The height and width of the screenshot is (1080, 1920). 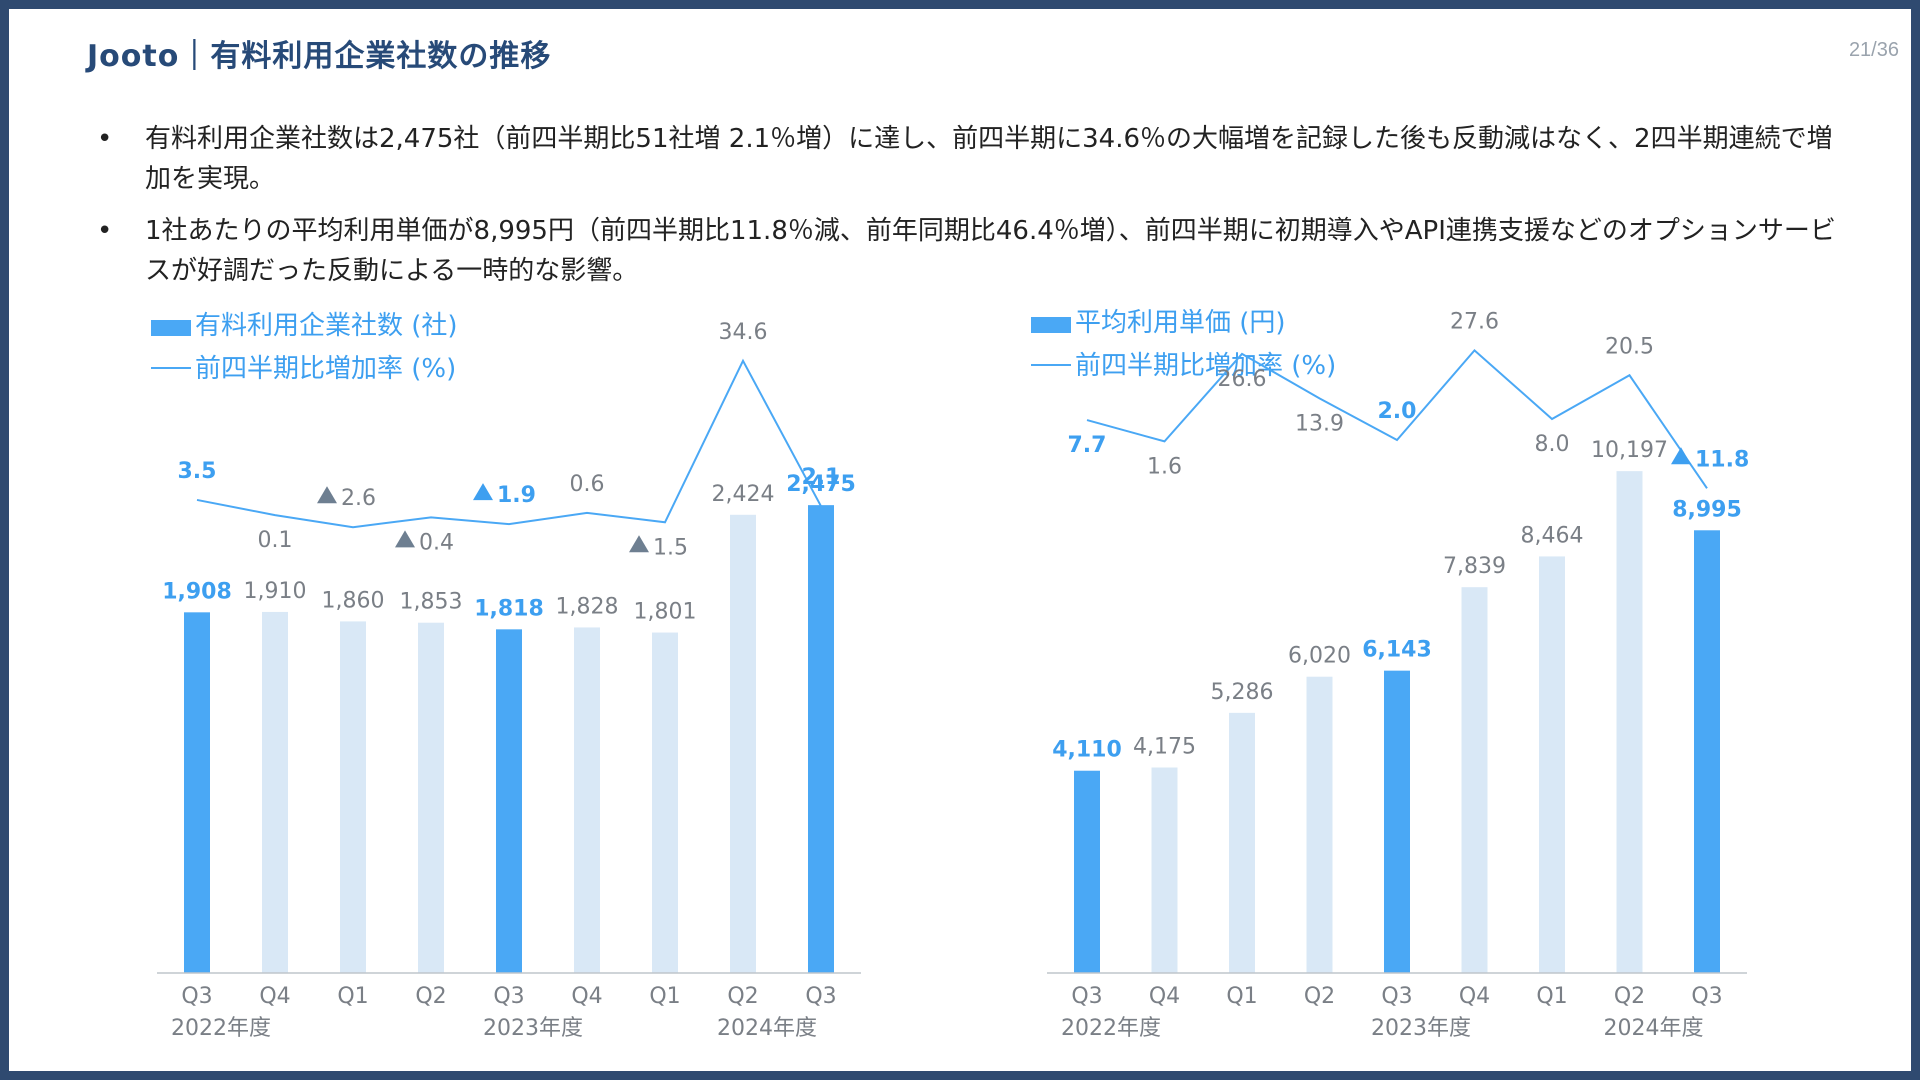 What do you see at coordinates (1397, 650) in the screenshot?
I see `bar-value-label: 6,143` at bounding box center [1397, 650].